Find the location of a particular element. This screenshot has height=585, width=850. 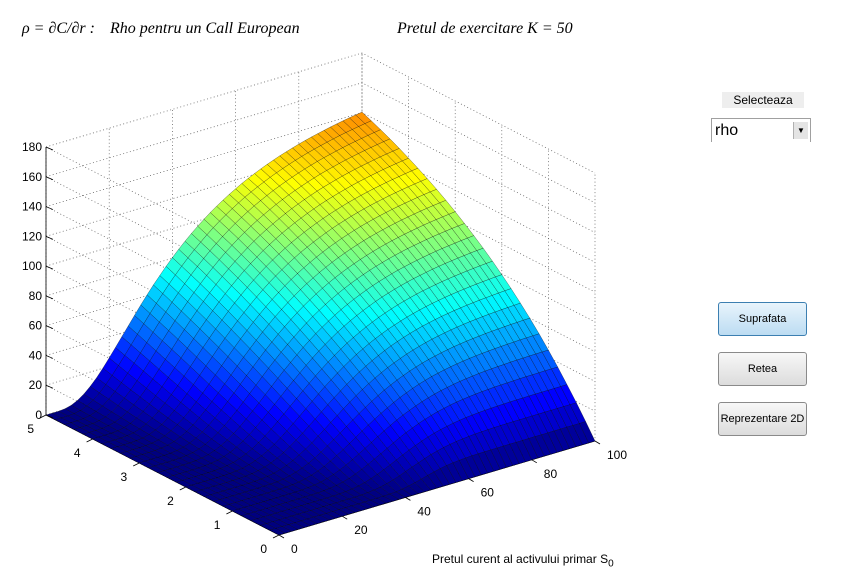

z-tick-label: 40 is located at coordinates (36, 355).